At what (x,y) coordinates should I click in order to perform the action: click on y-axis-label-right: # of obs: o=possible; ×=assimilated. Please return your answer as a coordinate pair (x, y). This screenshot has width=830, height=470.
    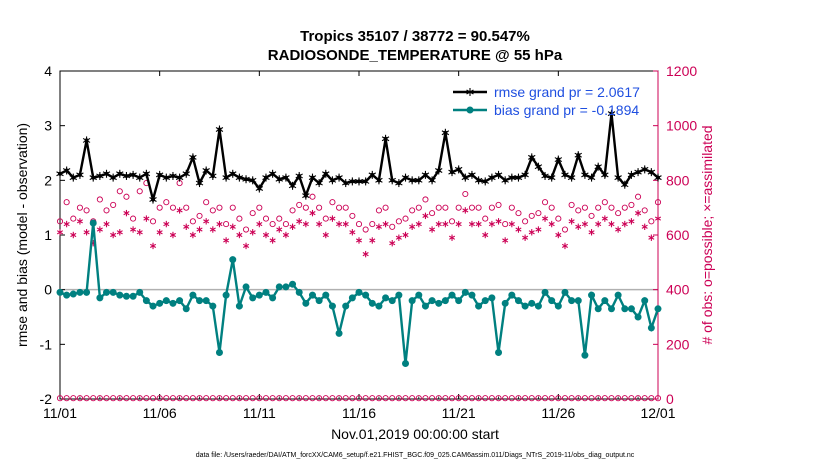
    Looking at the image, I should click on (707, 234).